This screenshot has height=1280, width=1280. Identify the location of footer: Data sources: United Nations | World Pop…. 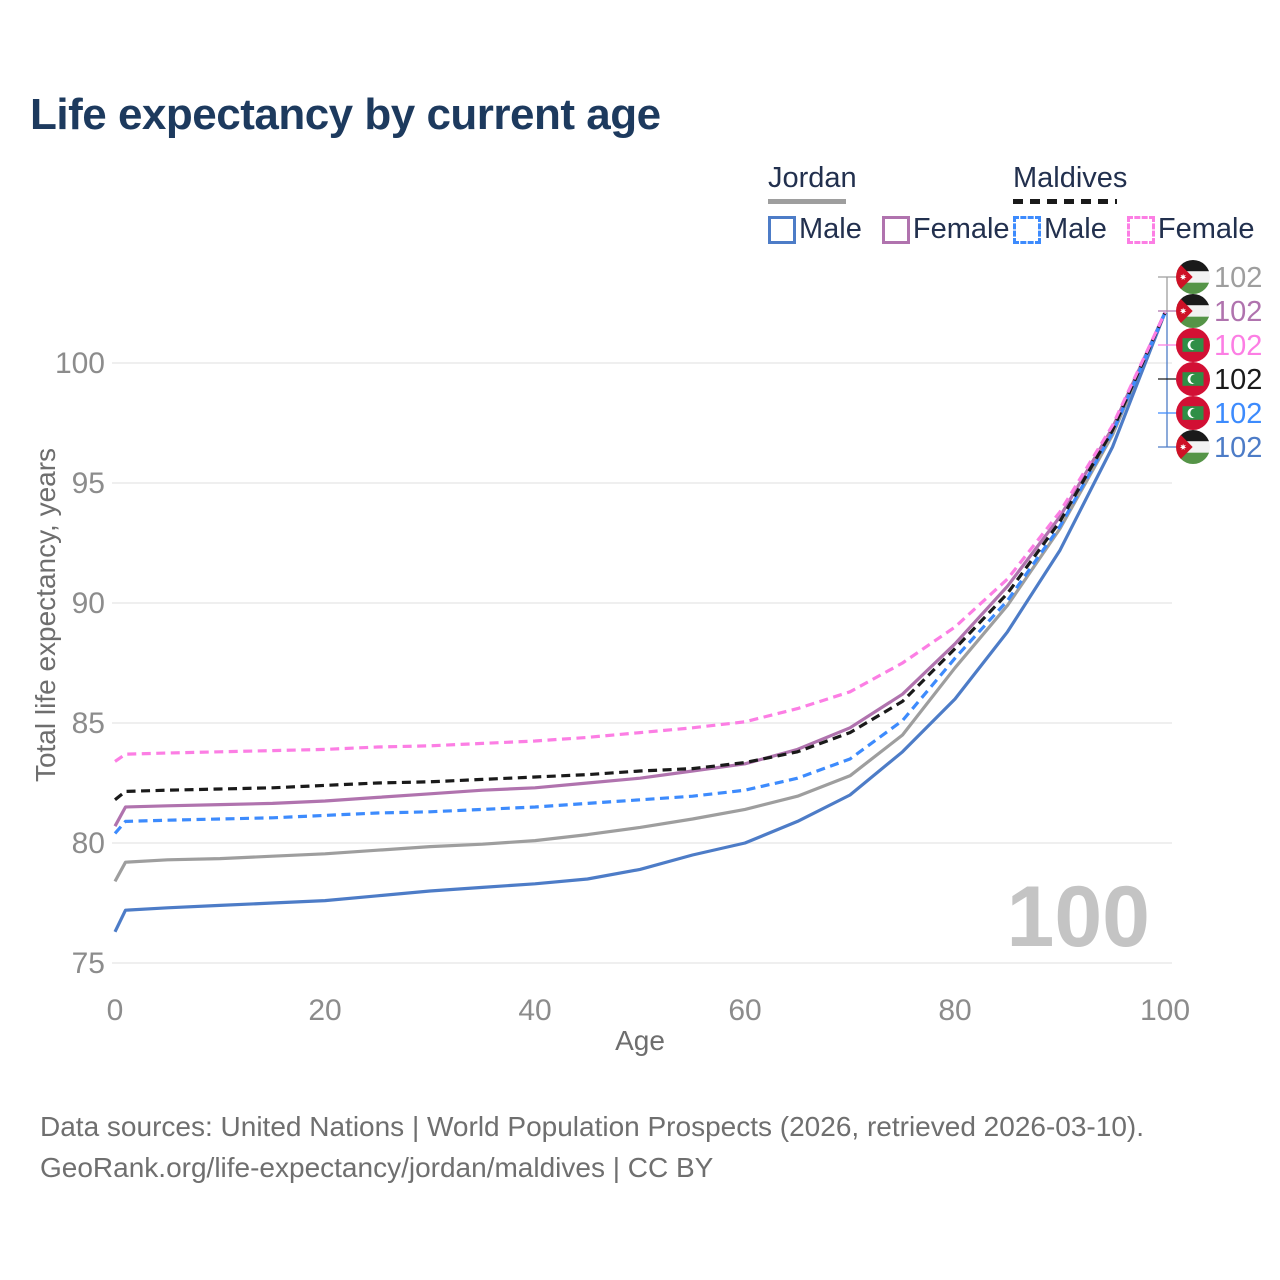
(592, 1147).